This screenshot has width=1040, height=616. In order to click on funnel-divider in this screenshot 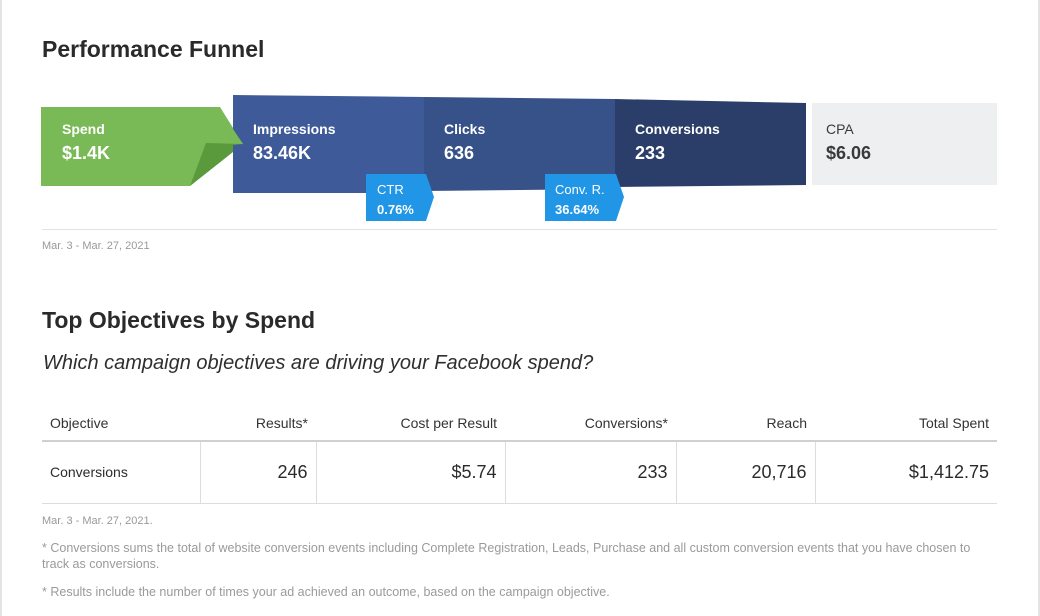, I will do `click(519, 229)`.